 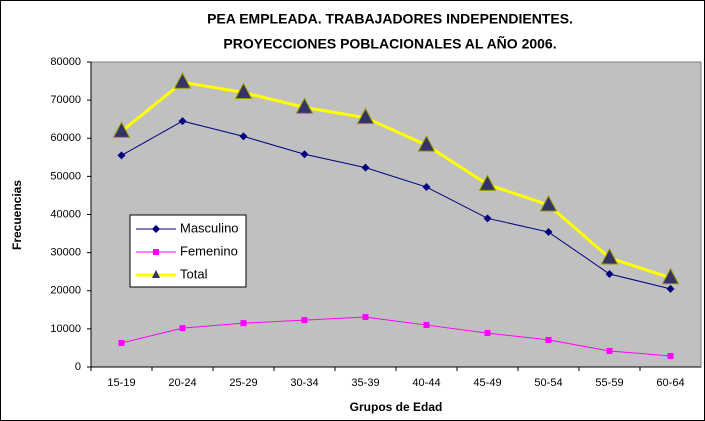 What do you see at coordinates (65, 253) in the screenshot?
I see `y-tick-label: 30000` at bounding box center [65, 253].